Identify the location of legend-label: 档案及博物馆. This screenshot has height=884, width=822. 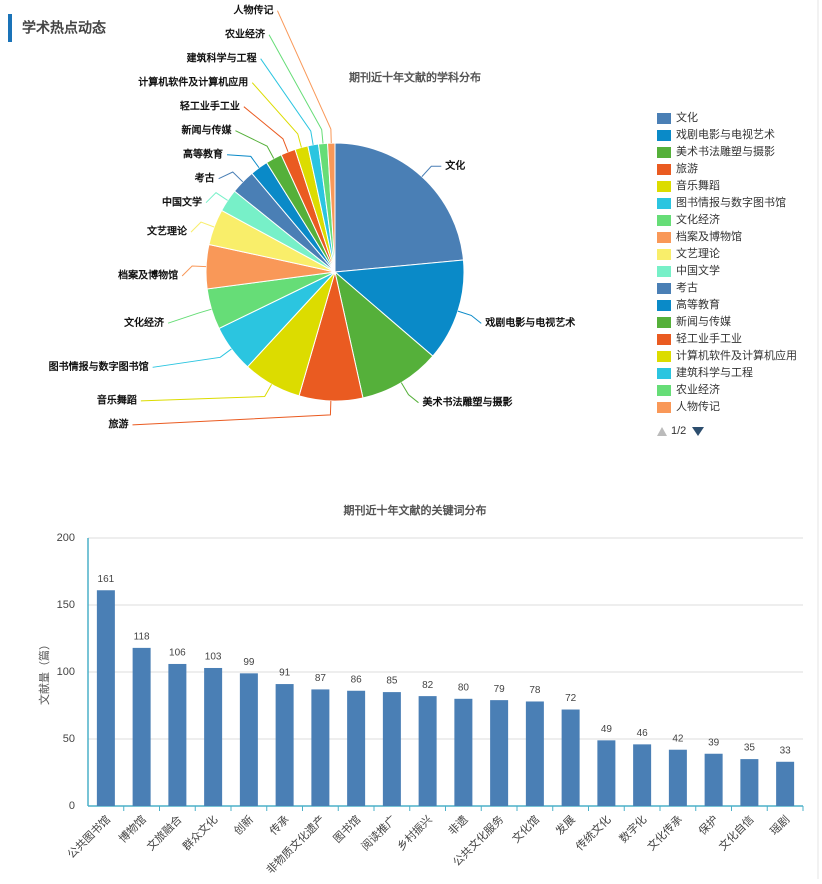
(709, 236).